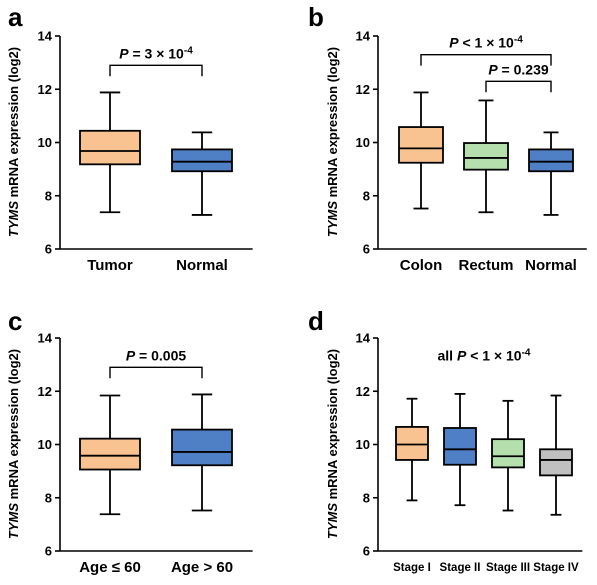  Describe the element at coordinates (485, 265) in the screenshot. I see `x-category-label: Rectum` at that location.